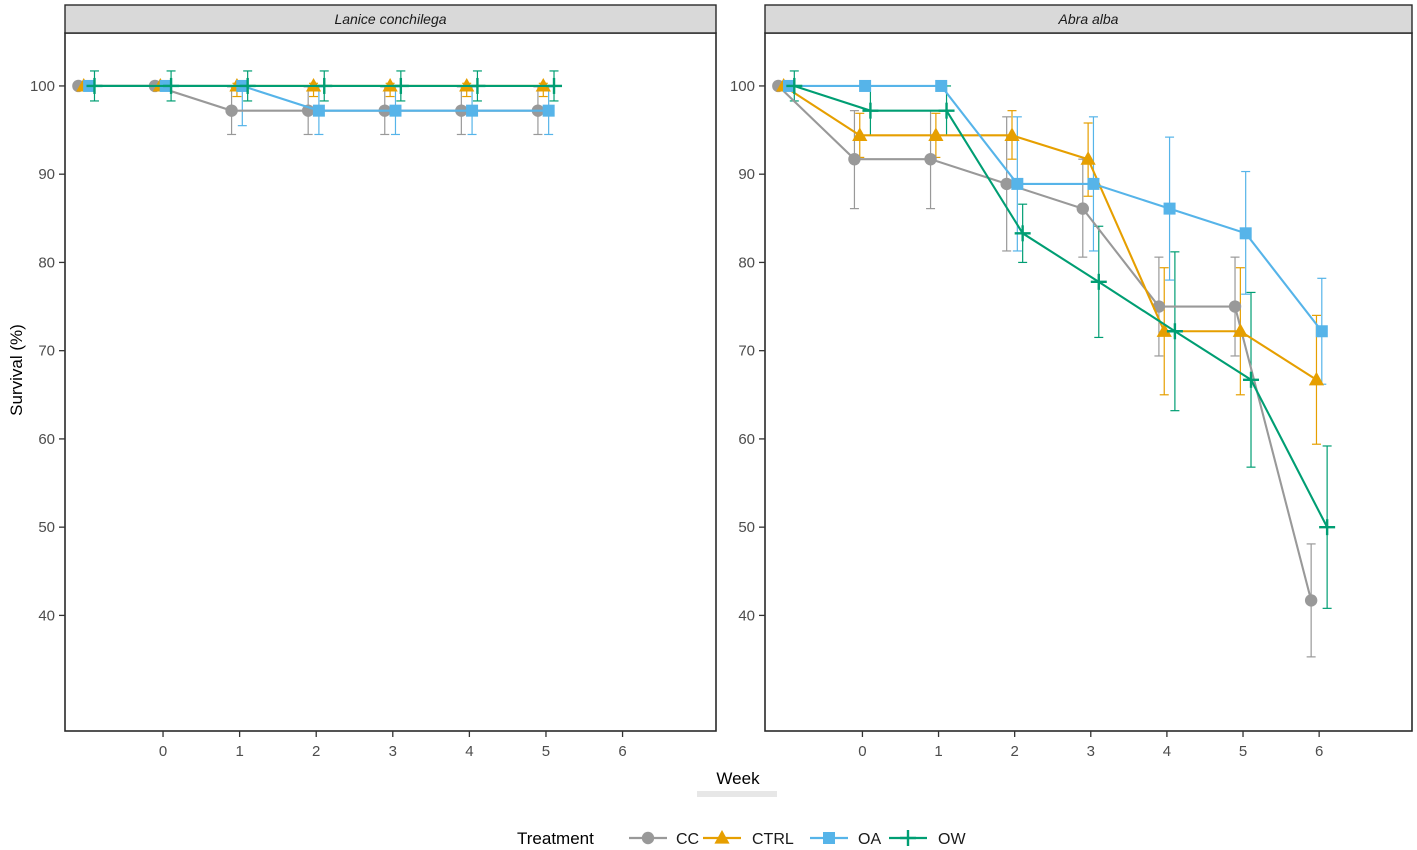 The height and width of the screenshot is (850, 1417). I want to click on series-OA, so click(1055, 208).